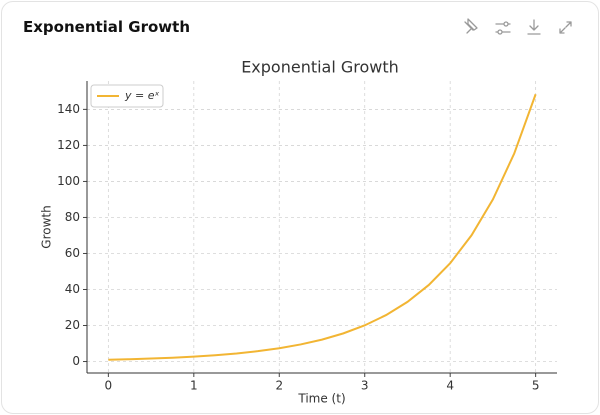  Describe the element at coordinates (76, 361) in the screenshot. I see `y-tick-label: 0` at that location.